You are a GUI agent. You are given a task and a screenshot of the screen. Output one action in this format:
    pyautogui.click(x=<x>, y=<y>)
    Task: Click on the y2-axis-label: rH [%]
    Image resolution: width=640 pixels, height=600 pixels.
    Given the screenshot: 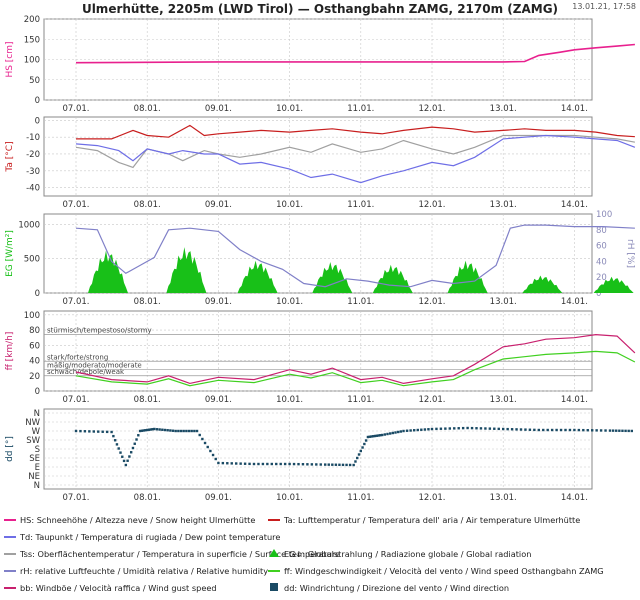 What is the action you would take?
    pyautogui.click(x=630, y=253)
    